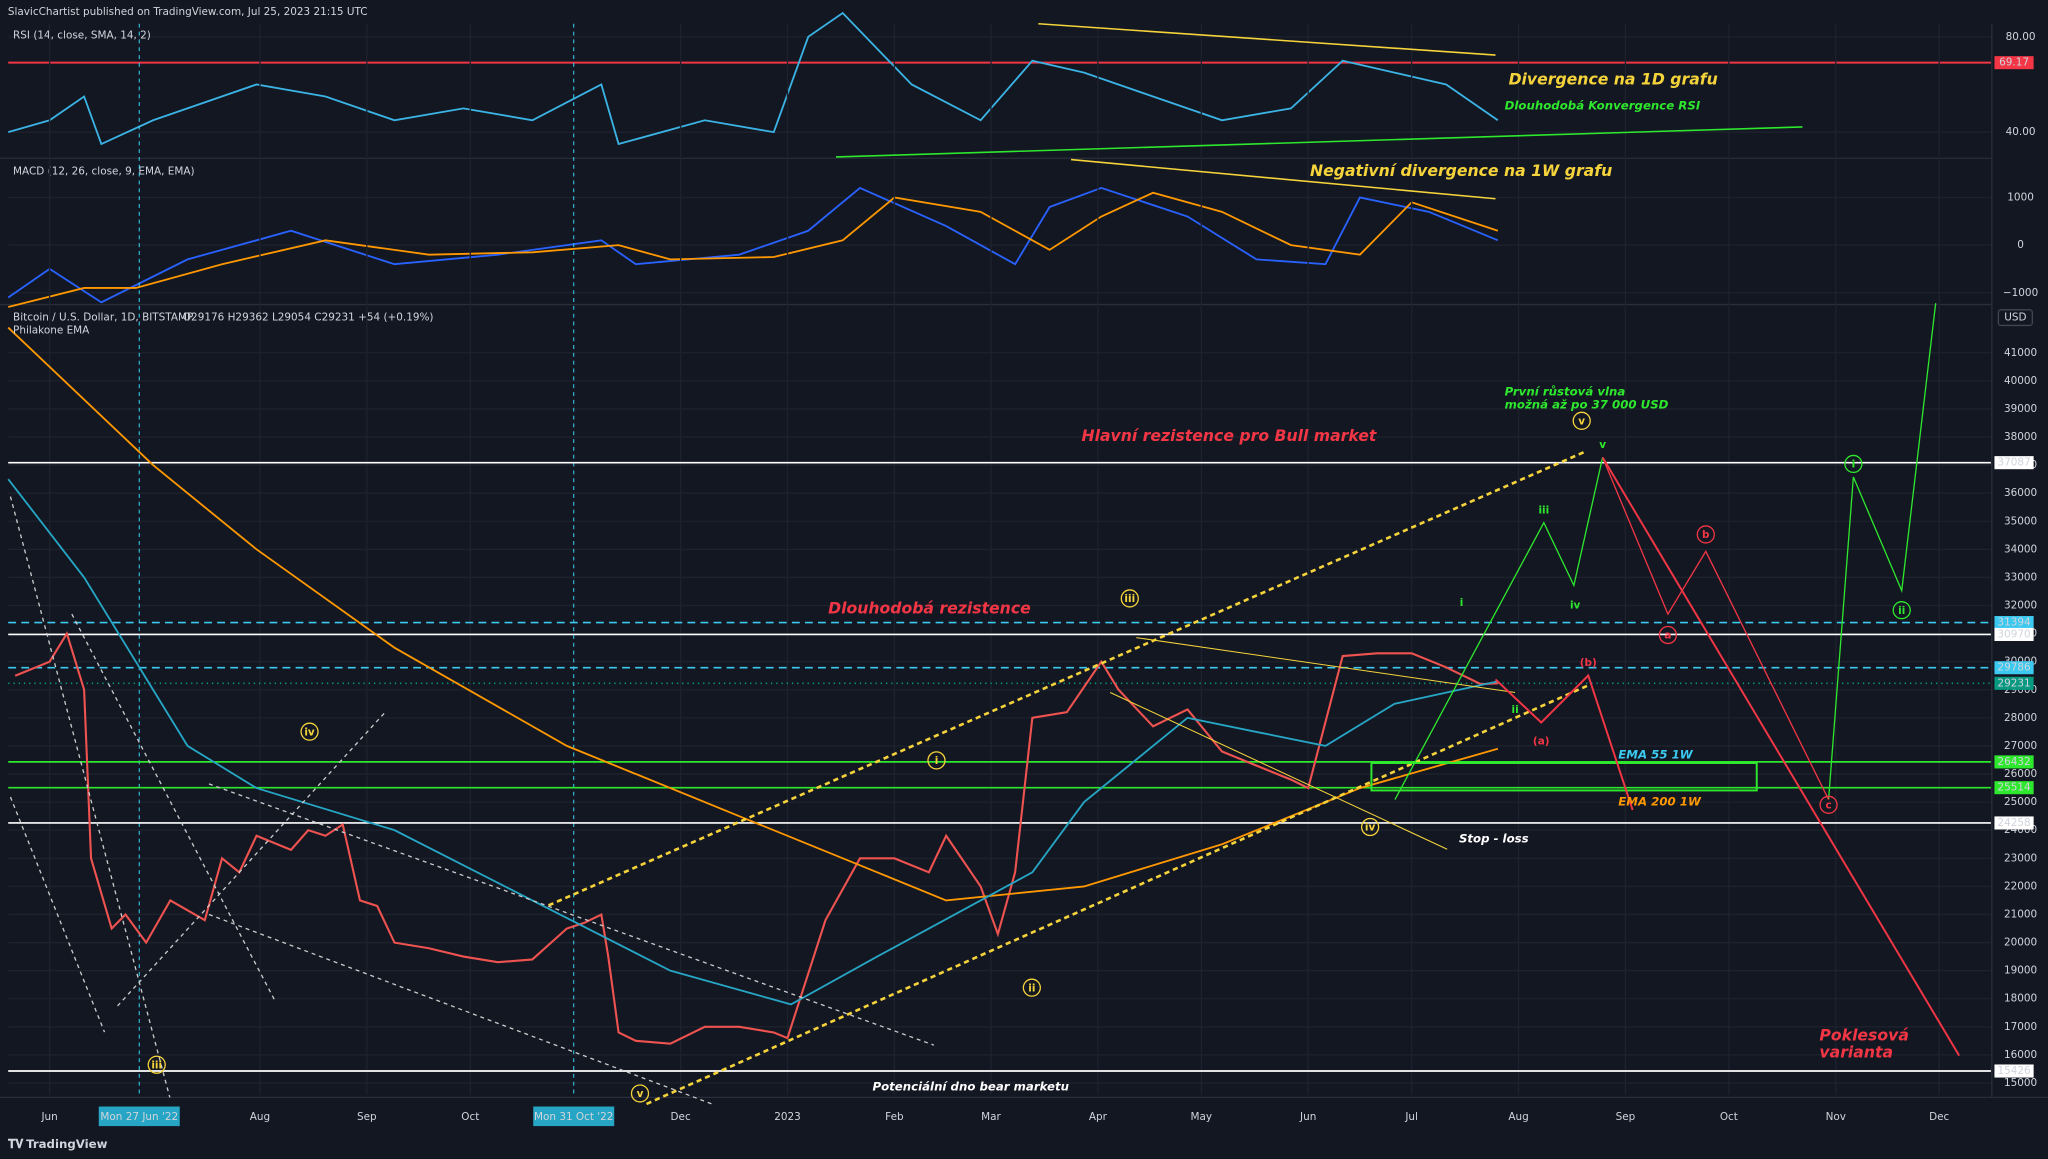  Describe the element at coordinates (1667, 636) in the screenshot. I see `wave-label: a` at that location.